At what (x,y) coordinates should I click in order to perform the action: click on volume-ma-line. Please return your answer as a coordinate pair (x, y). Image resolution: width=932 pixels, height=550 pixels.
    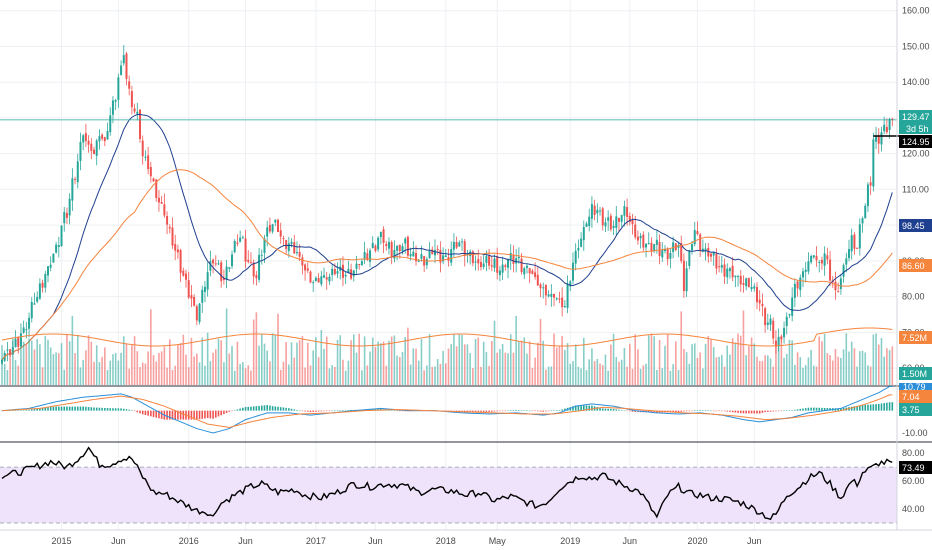
    Looking at the image, I should click on (447, 337).